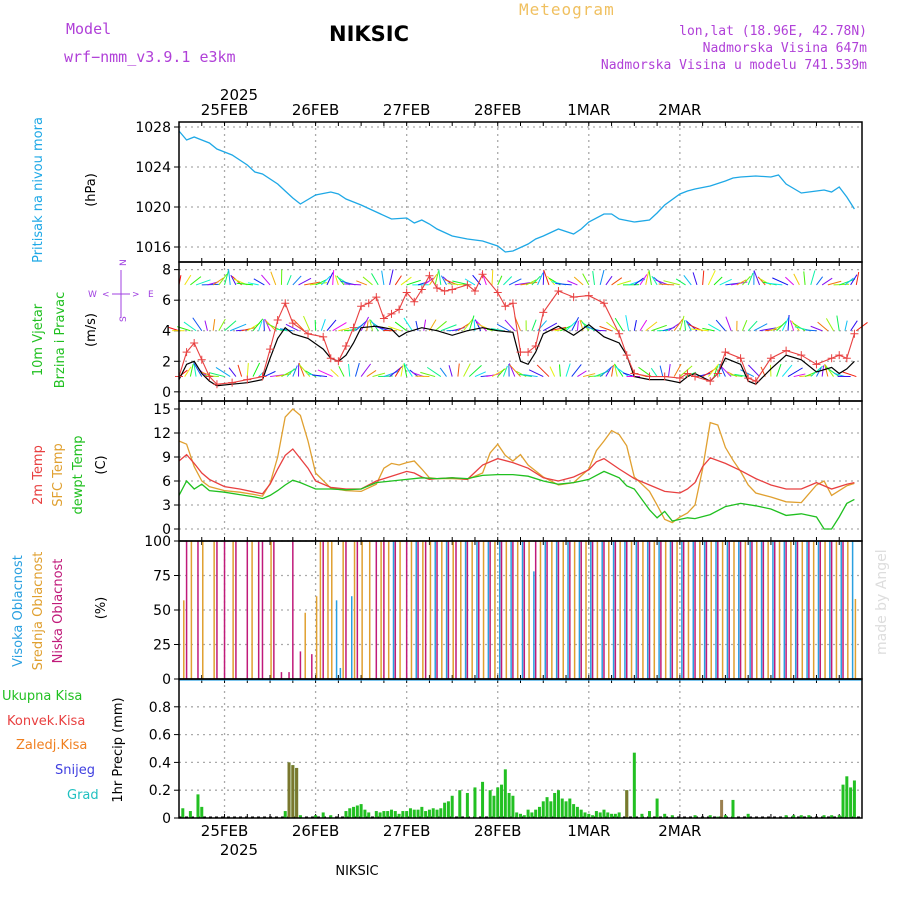 The width and height of the screenshot is (900, 900). Describe the element at coordinates (42, 696) in the screenshot. I see `legend-total-precip: Ukupna Kisa` at that location.